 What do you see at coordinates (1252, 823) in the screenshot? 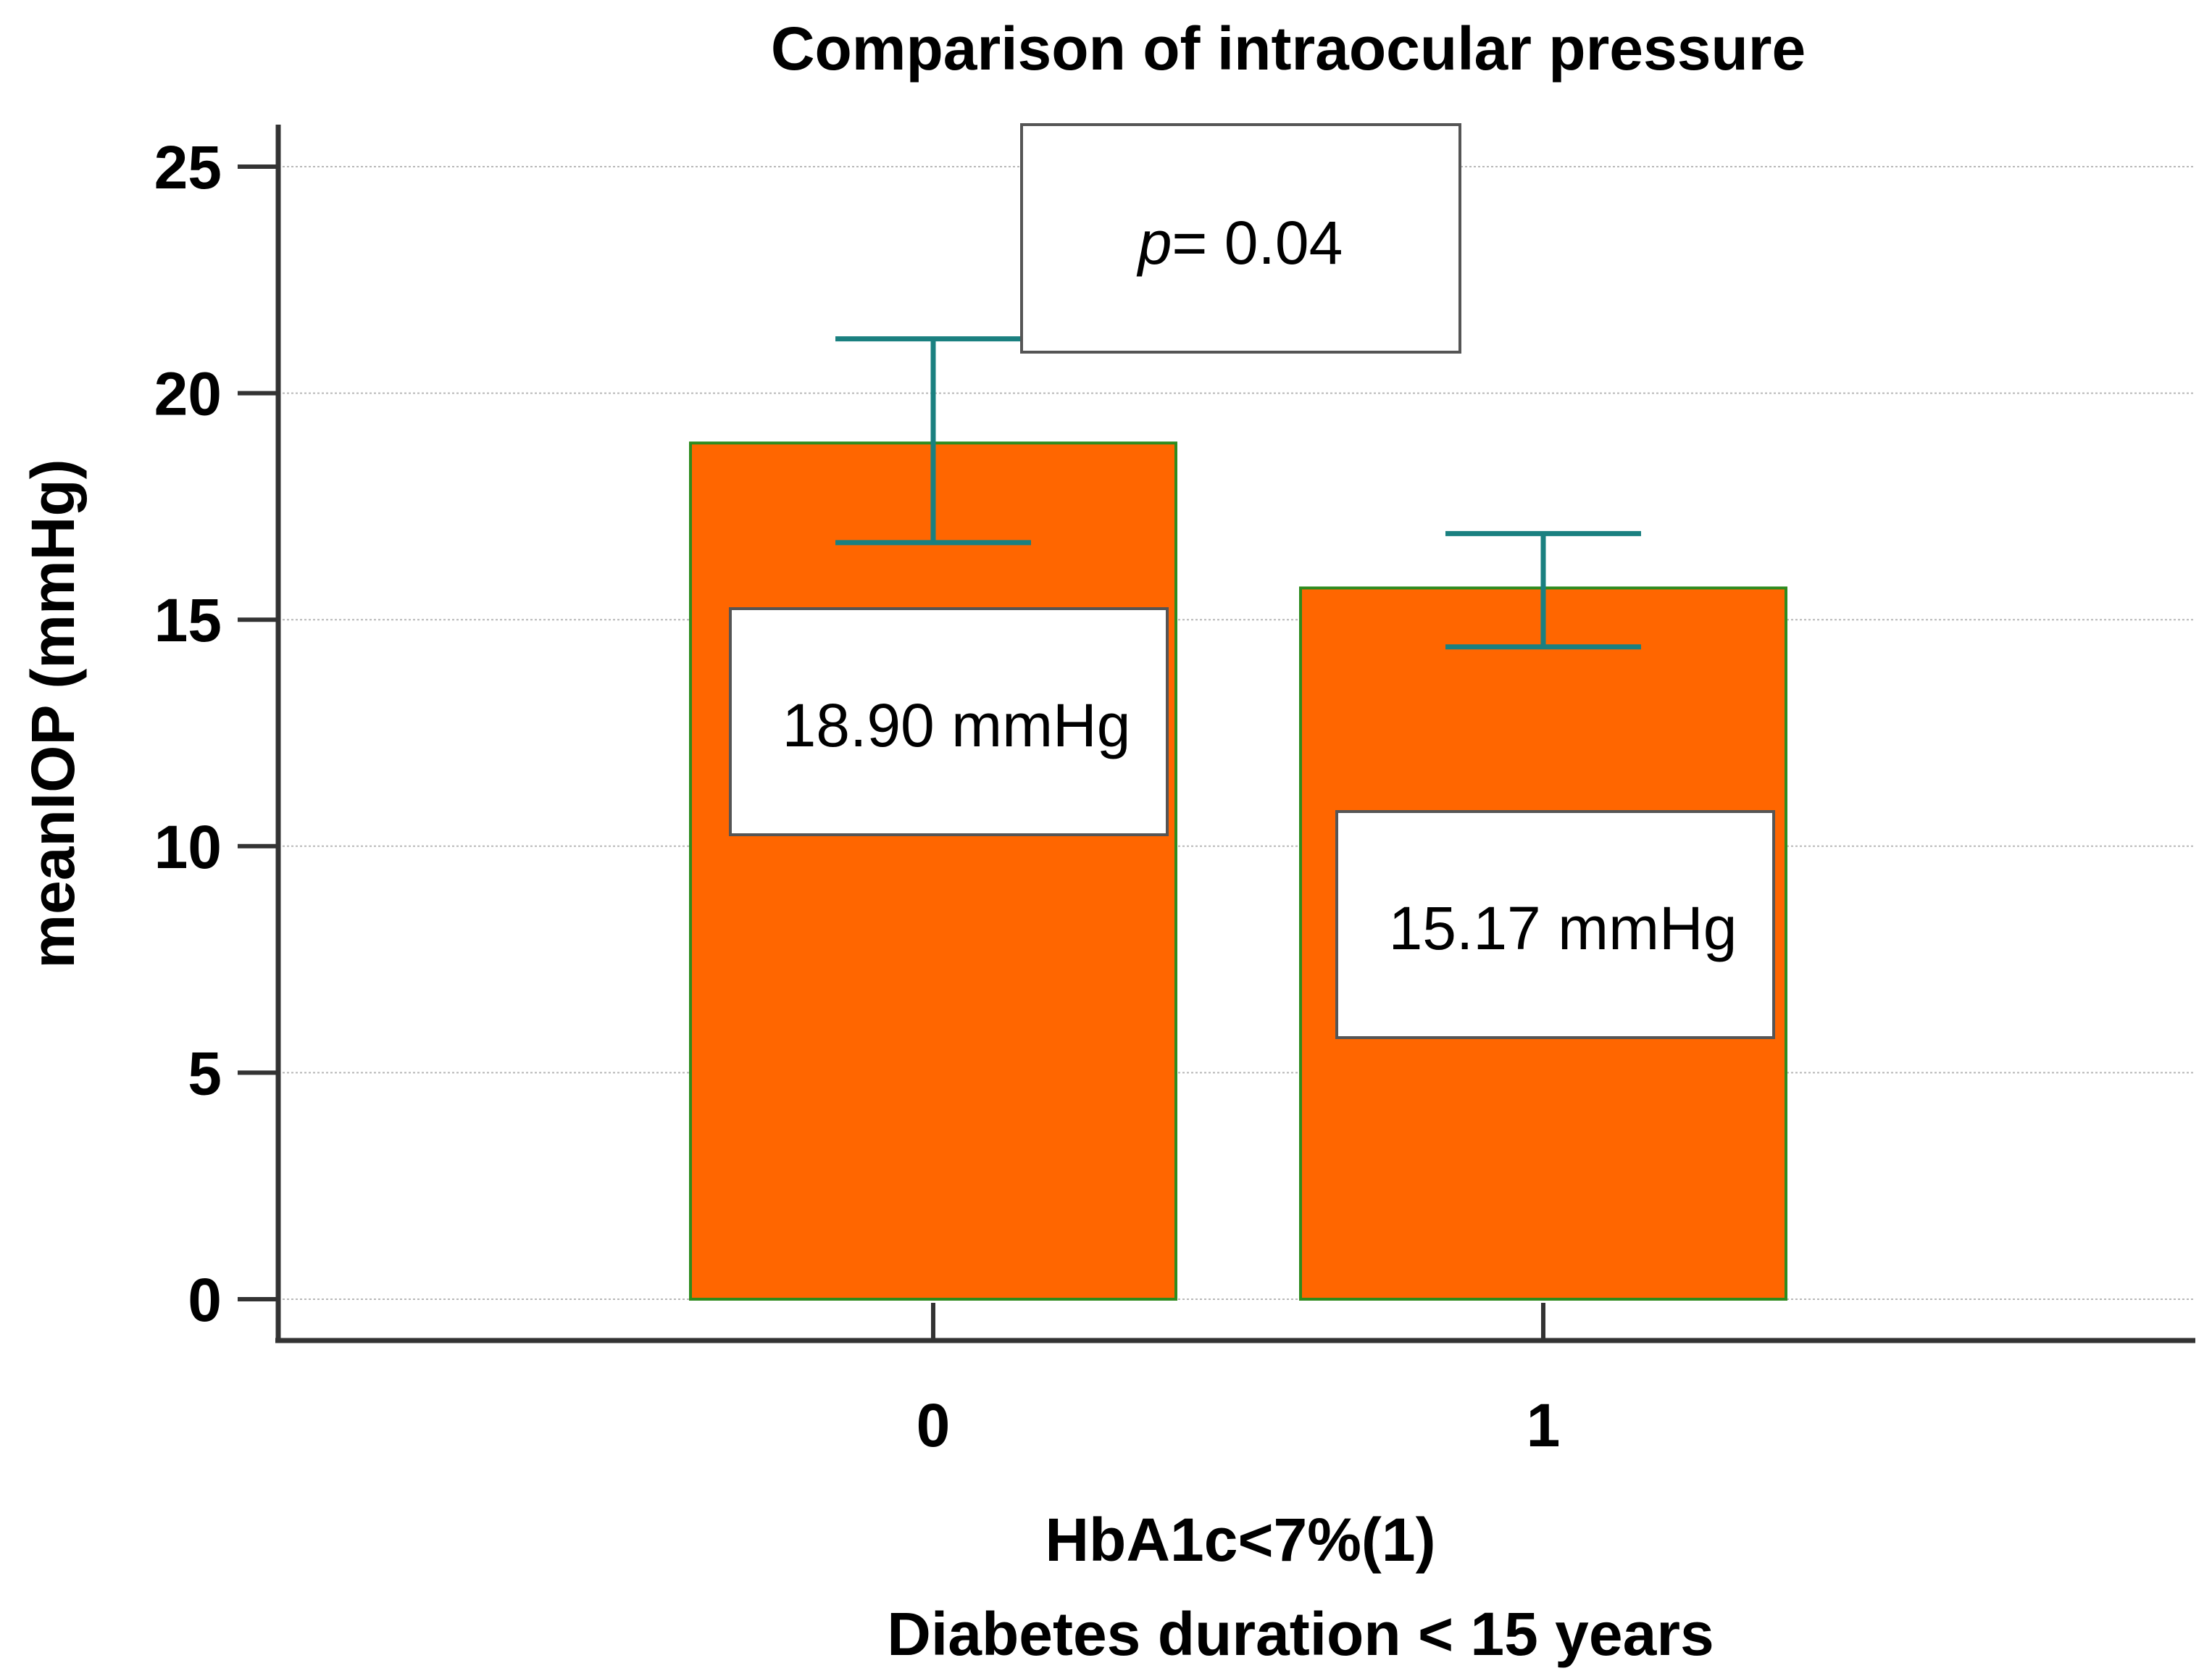
I see `bar-value-labels: 18.90 mmHg 15.17 mmHg` at bounding box center [1252, 823].